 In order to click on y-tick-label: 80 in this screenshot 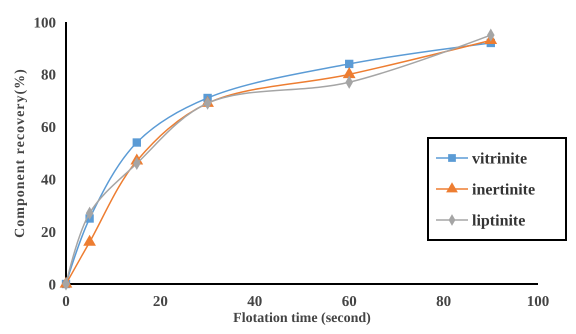, I will do `click(48, 76)`.